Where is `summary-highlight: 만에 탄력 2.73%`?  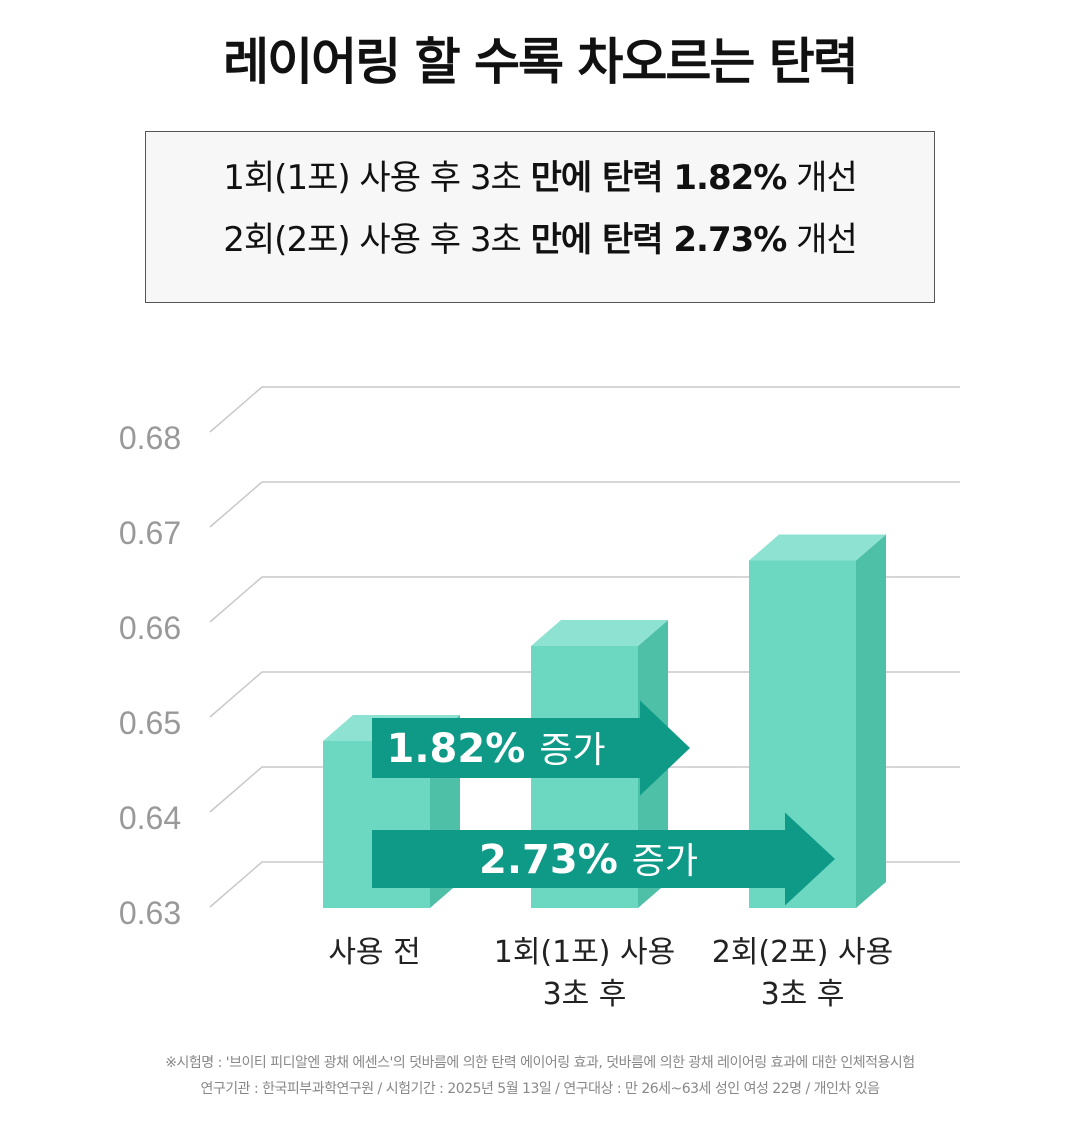 summary-highlight: 만에 탄력 2.73% is located at coordinates (659, 240).